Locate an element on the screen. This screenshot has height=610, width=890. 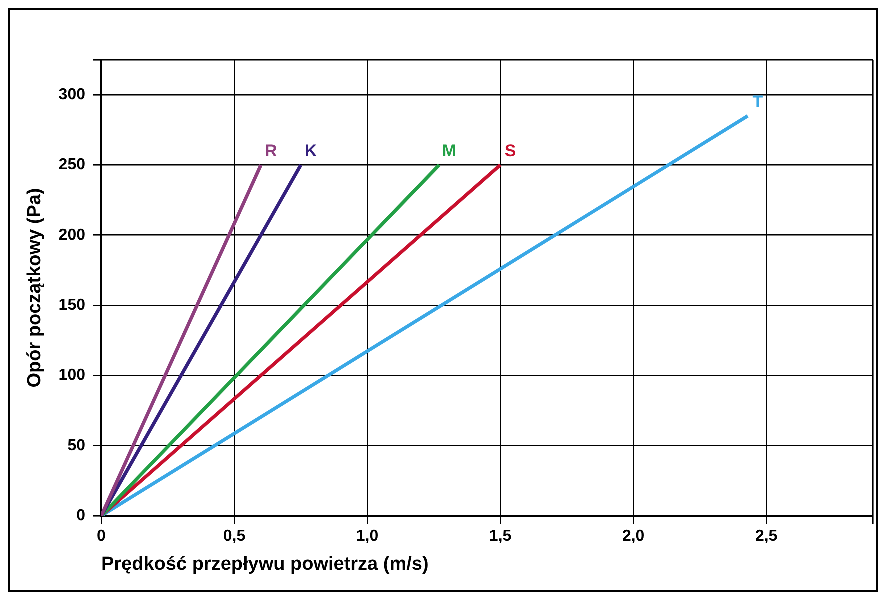
y-tick-label: 250 is located at coordinates (72, 165).